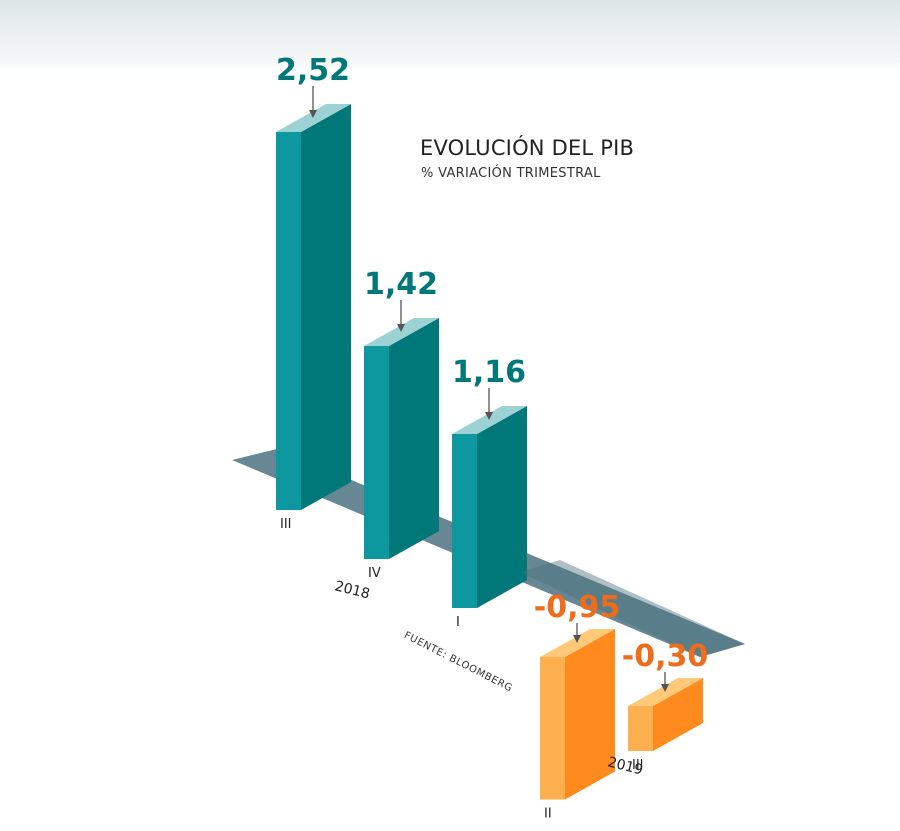  Describe the element at coordinates (489, 372) in the screenshot. I see `value-label: 1,16` at that location.